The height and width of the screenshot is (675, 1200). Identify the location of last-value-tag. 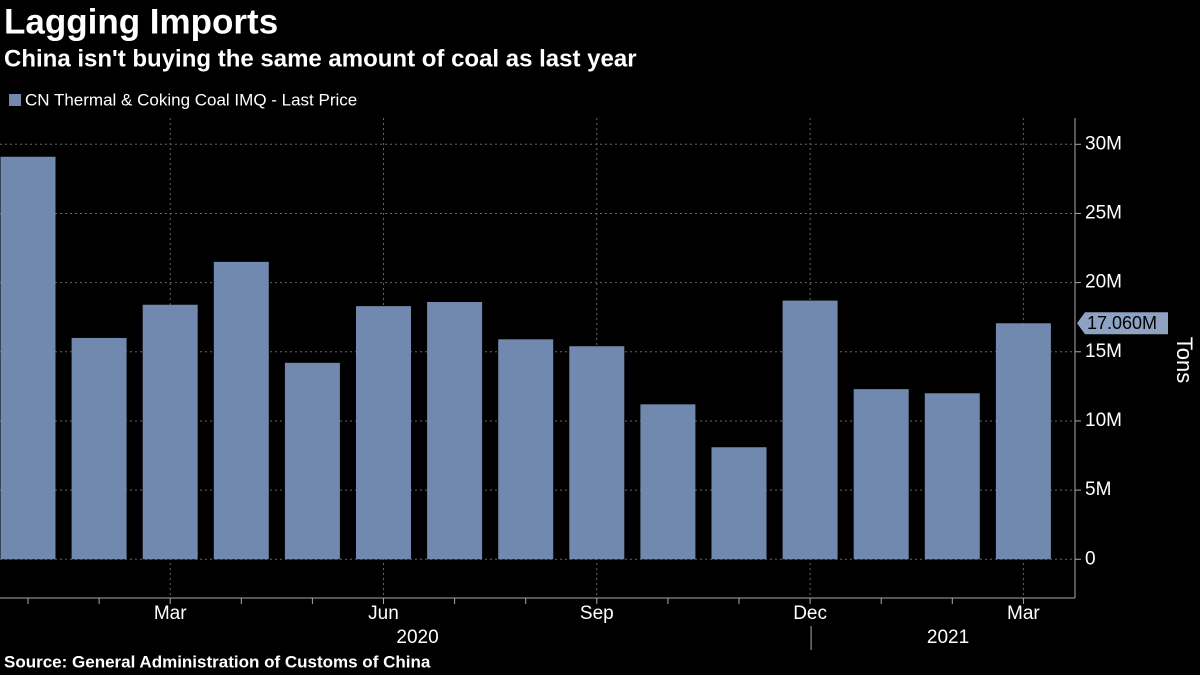
(1122, 323).